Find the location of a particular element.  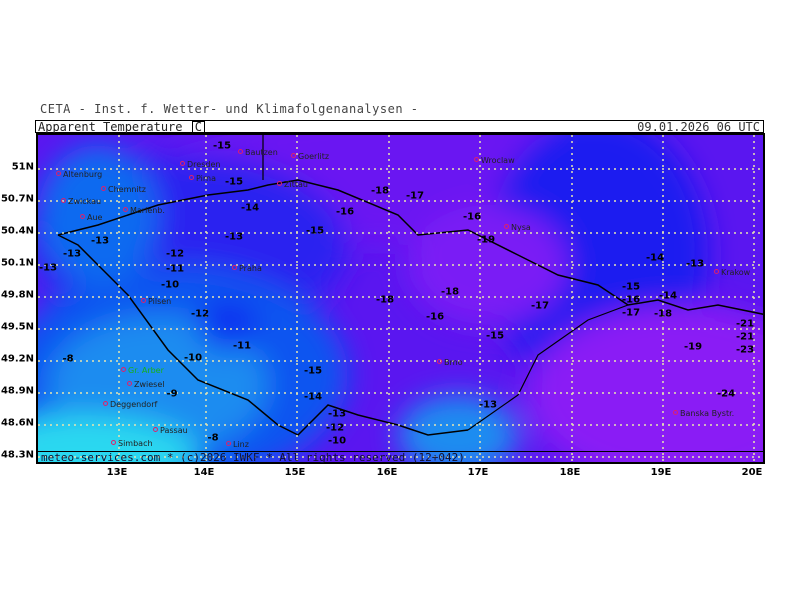

city-label: Aue is located at coordinates (91, 218).